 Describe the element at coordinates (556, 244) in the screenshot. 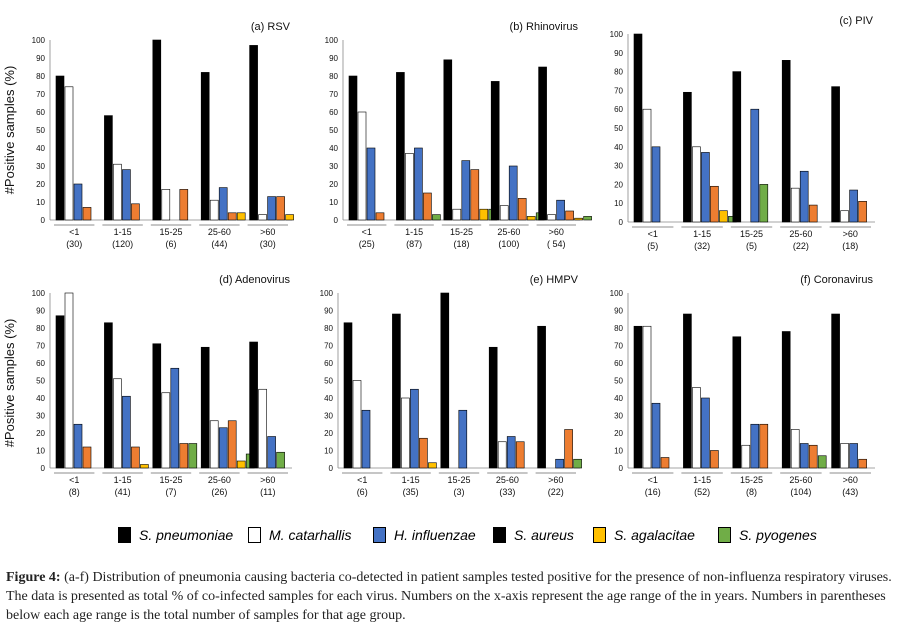

I see `x-sample-count-label: ( 54)` at that location.